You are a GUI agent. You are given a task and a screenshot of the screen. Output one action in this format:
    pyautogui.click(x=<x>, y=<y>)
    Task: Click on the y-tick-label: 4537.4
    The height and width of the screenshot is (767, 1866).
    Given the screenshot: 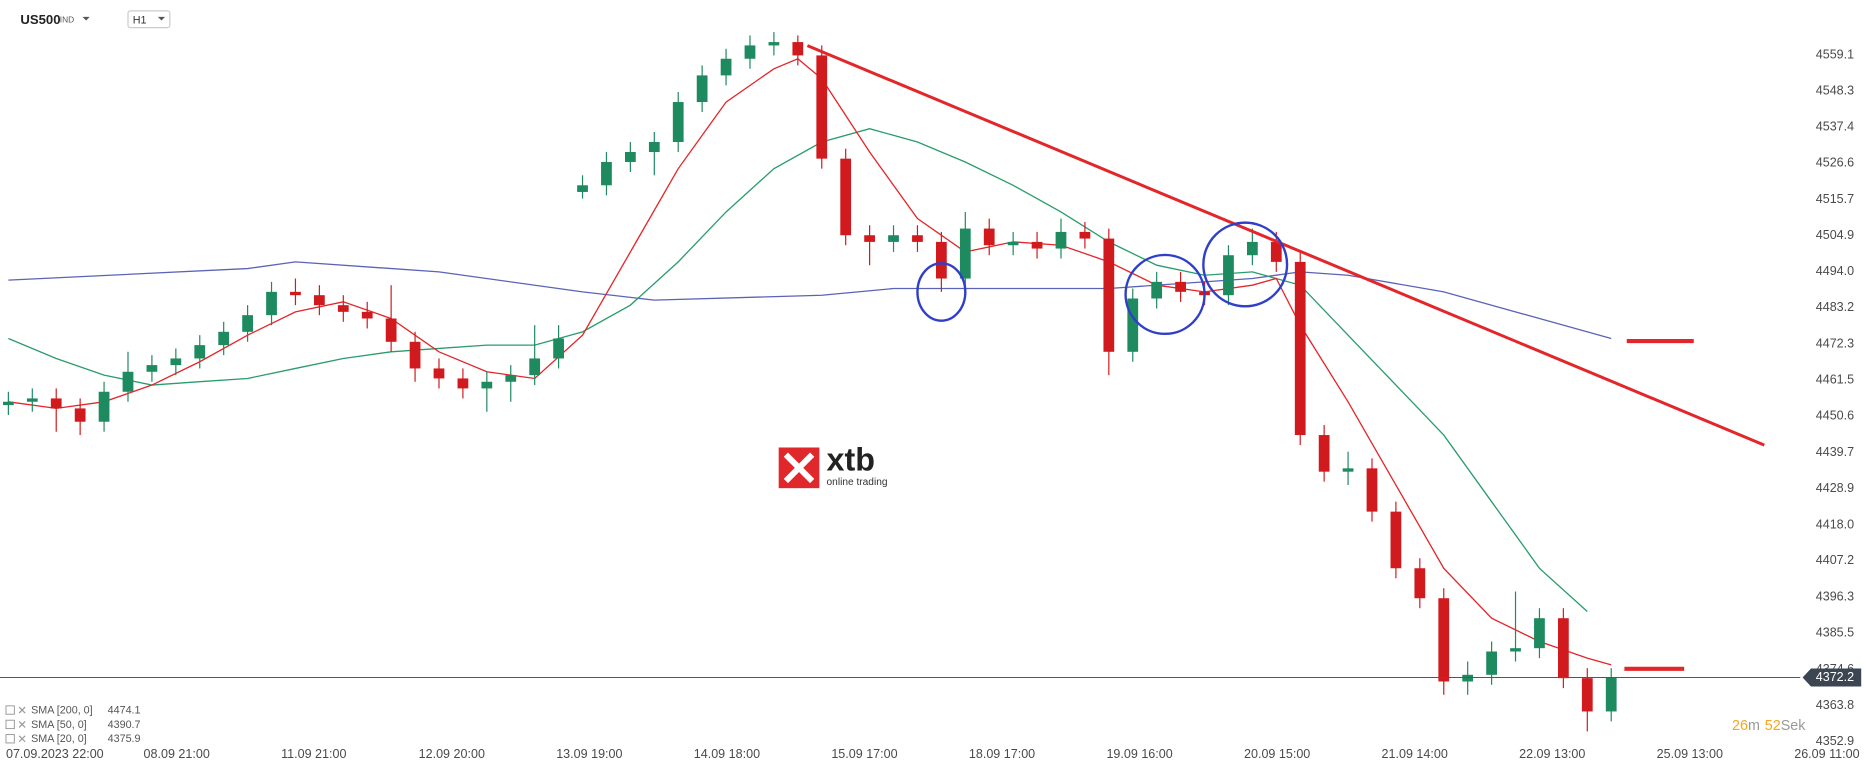 What is the action you would take?
    pyautogui.click(x=1835, y=127)
    